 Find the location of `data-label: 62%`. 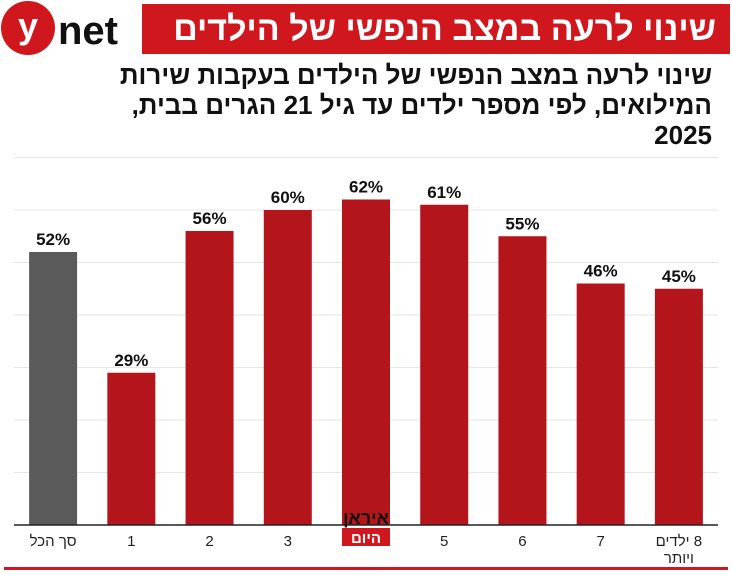

data-label: 62% is located at coordinates (366, 187).